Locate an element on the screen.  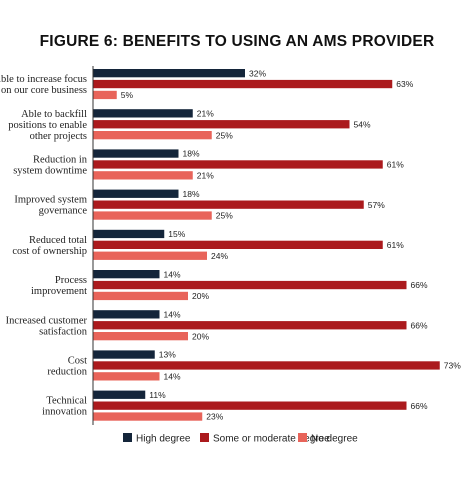
category-label: Improved system governance is located at coordinates (50, 206).